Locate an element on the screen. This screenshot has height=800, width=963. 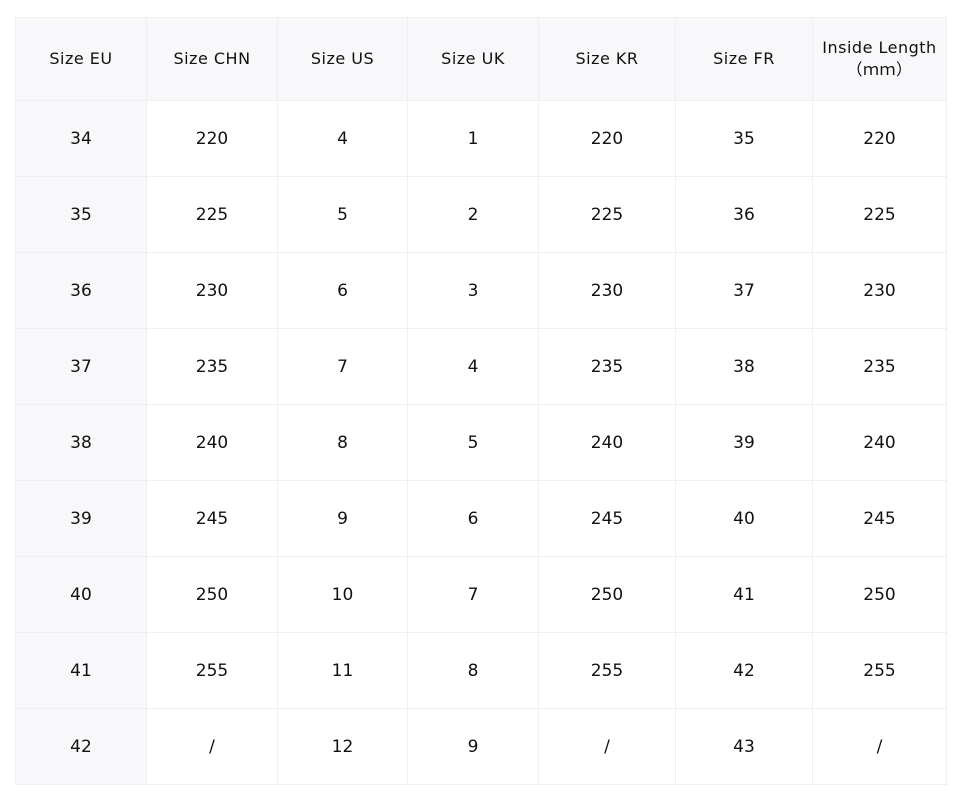
table-cell: 10 is located at coordinates (342, 594).